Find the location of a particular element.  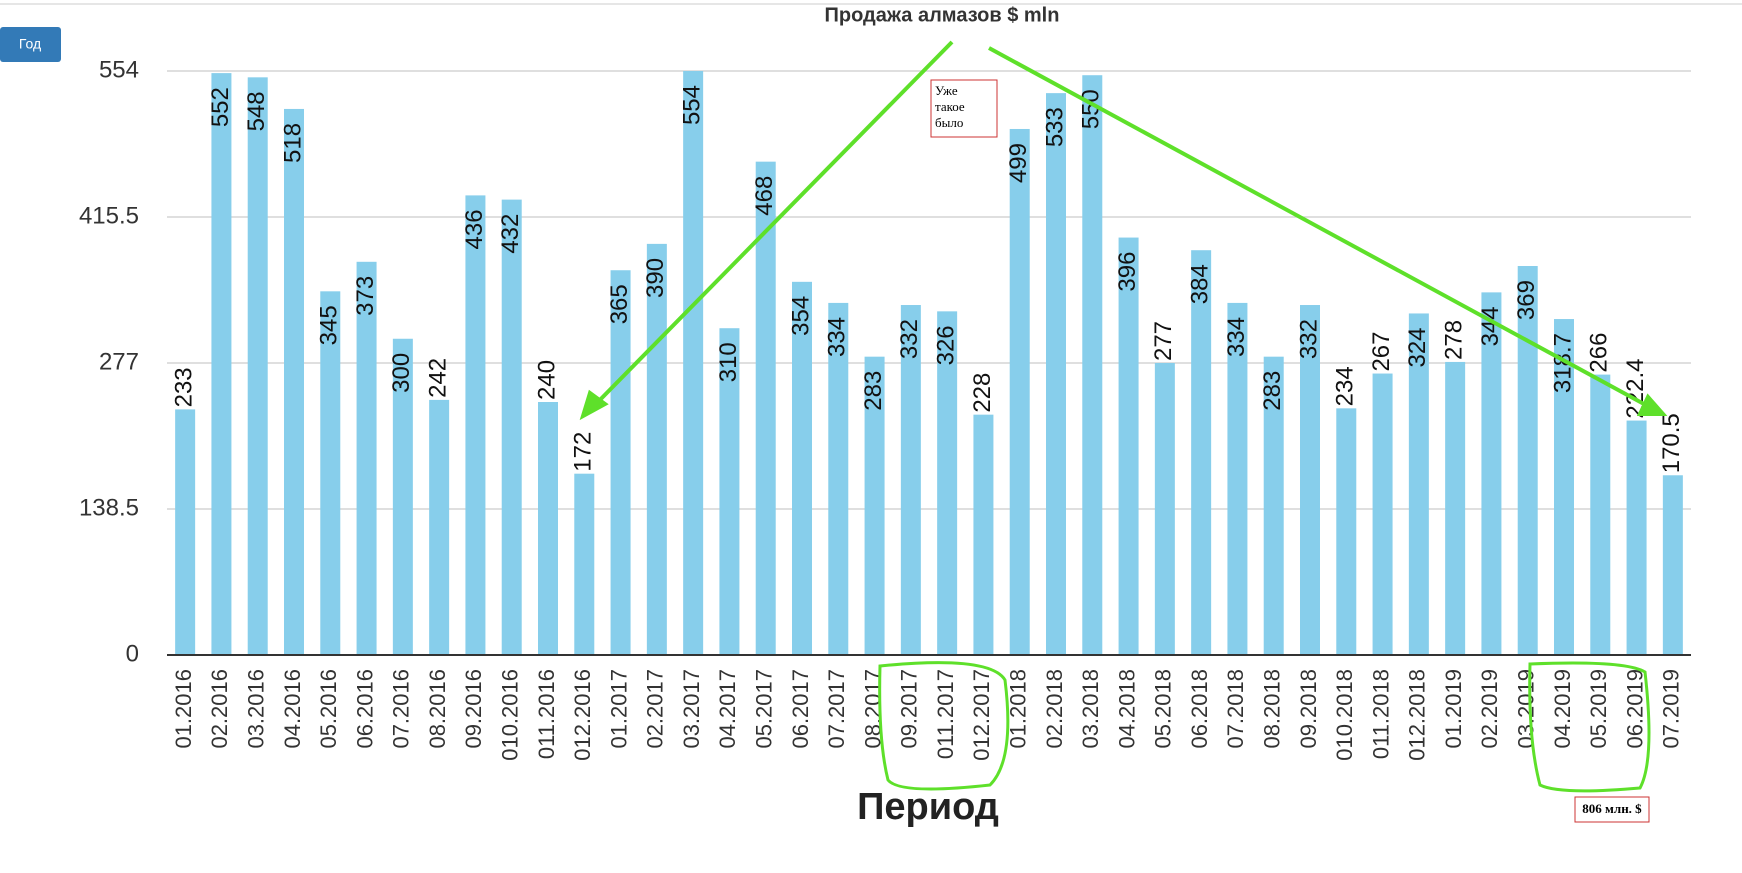

year-button is located at coordinates (30, 44).